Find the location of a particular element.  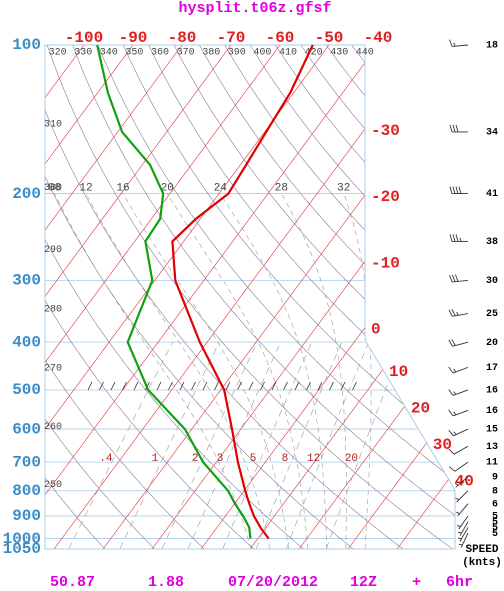

mixing-ratio-label: 20 is located at coordinates (351, 459).